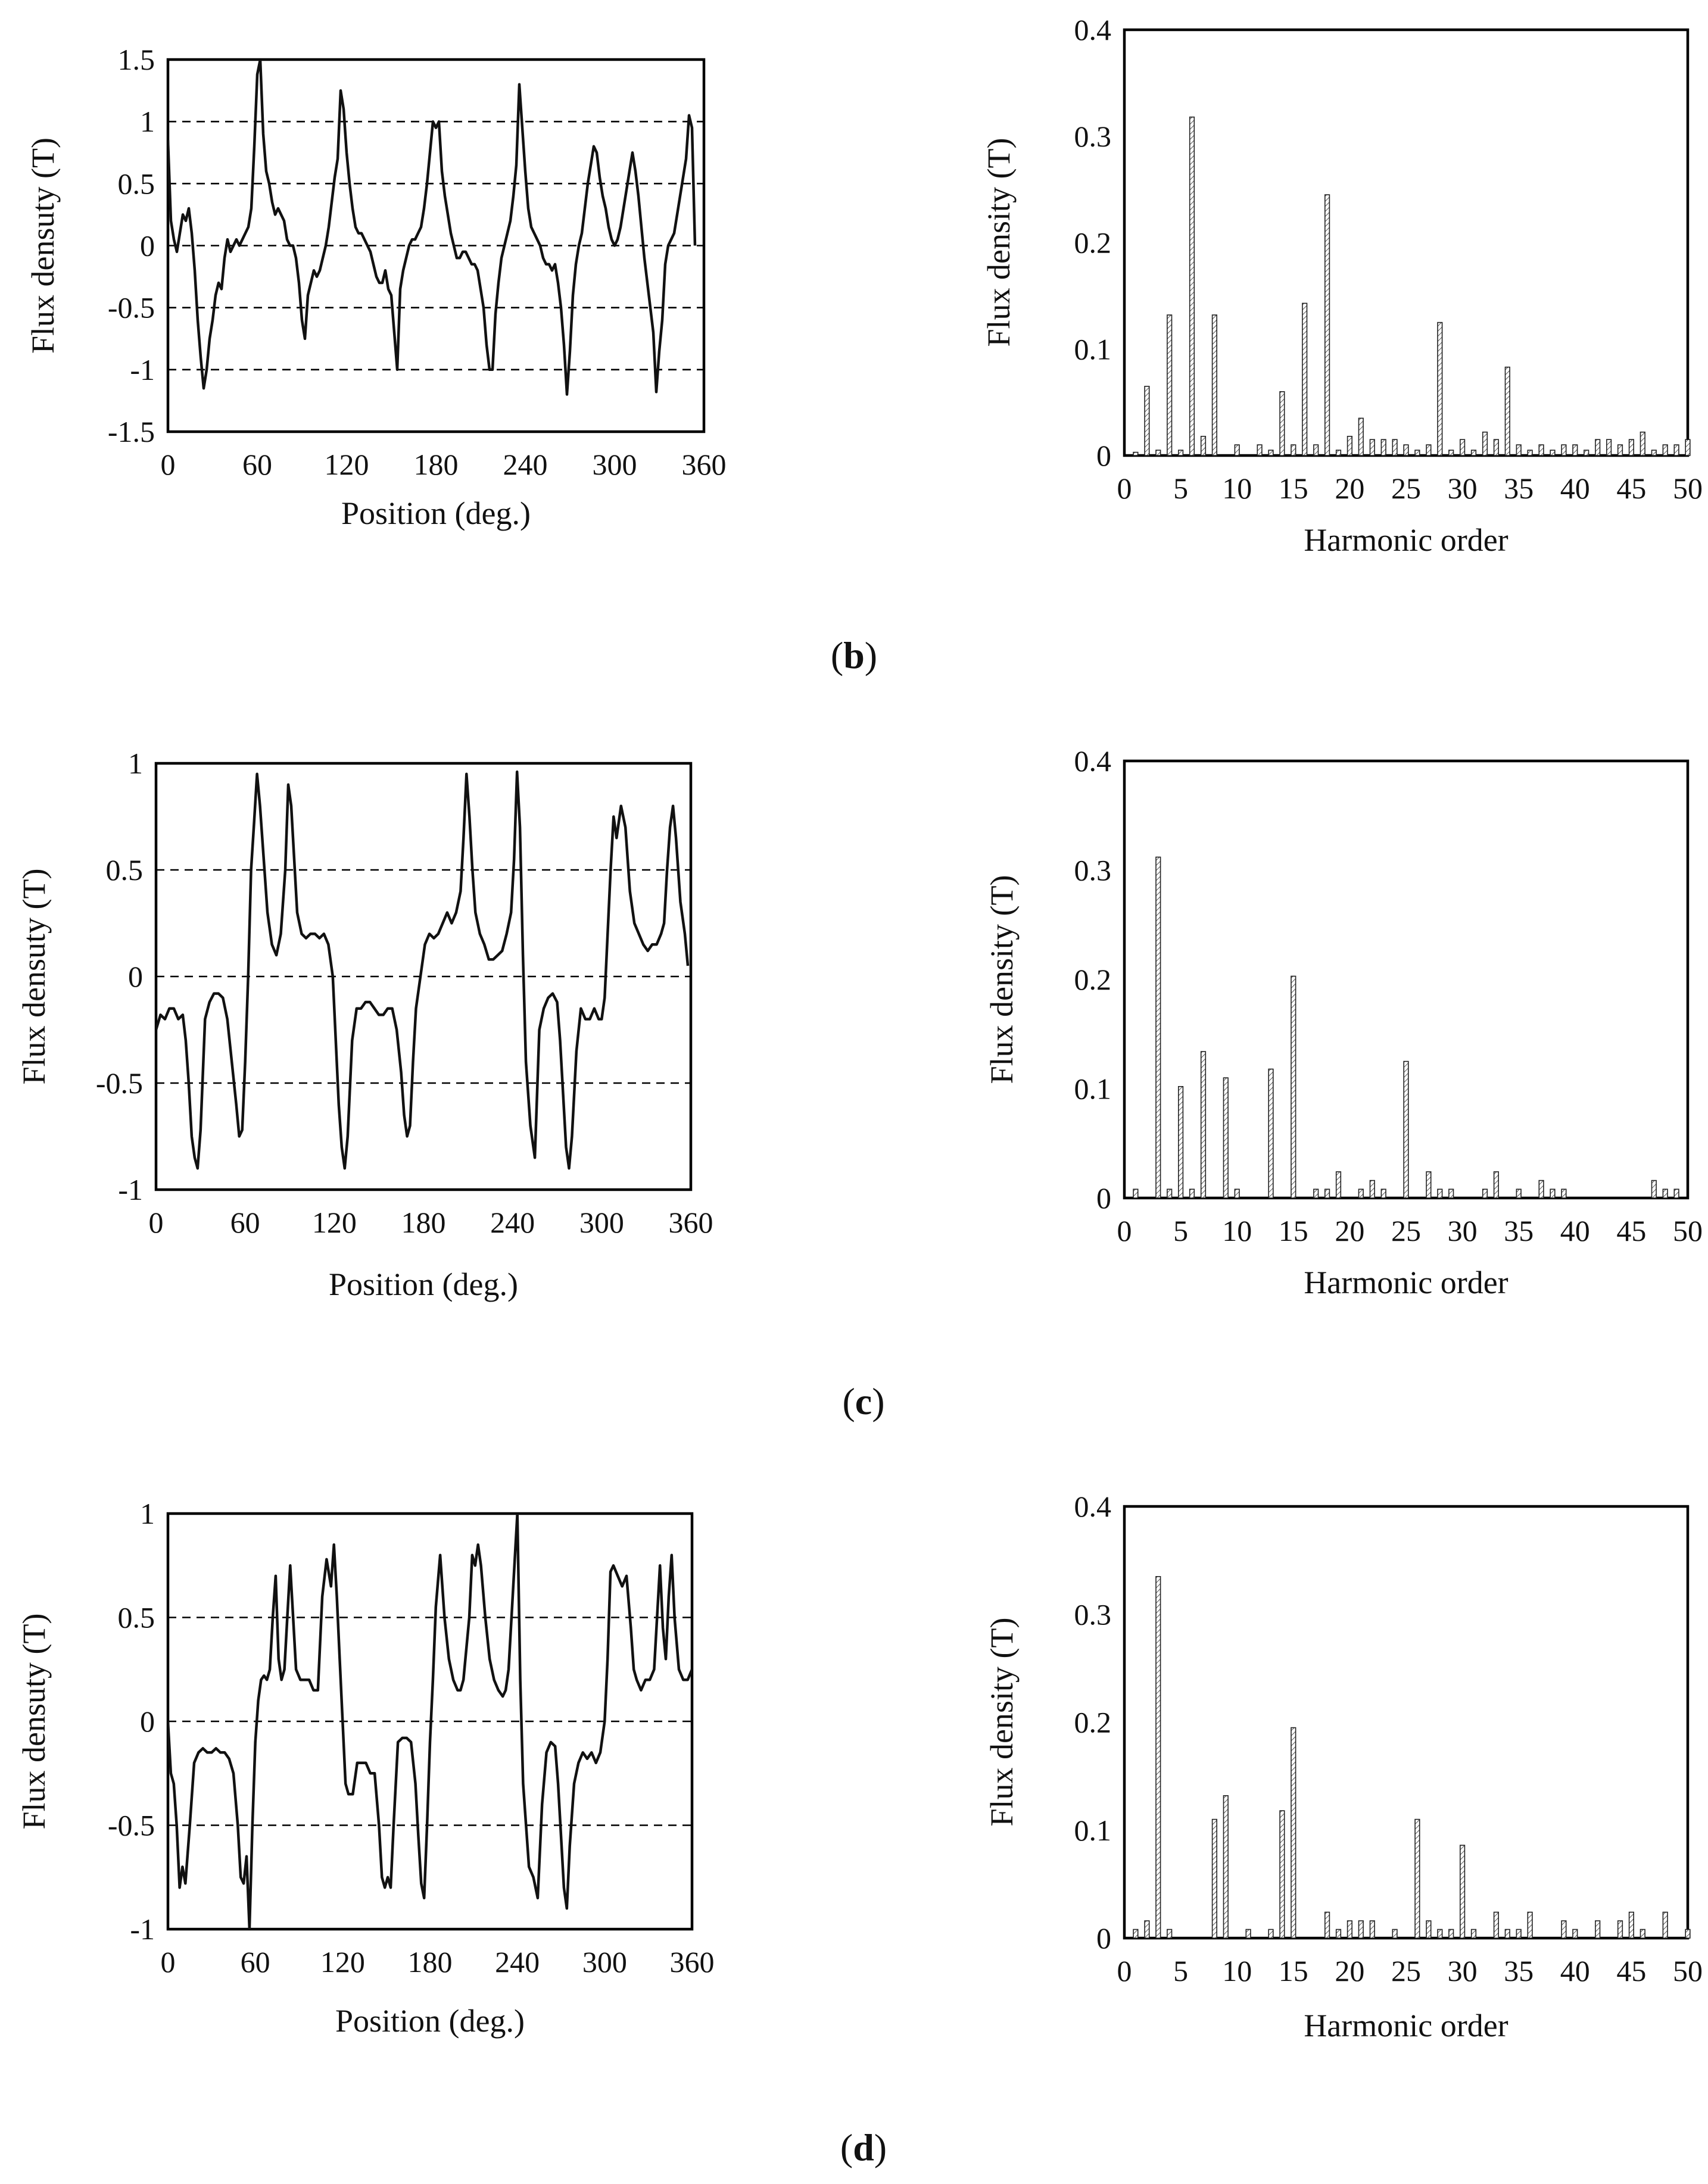 The height and width of the screenshot is (2184, 1708). Describe the element at coordinates (1519, 488) in the screenshot. I see `x-tick-label: 35` at that location.